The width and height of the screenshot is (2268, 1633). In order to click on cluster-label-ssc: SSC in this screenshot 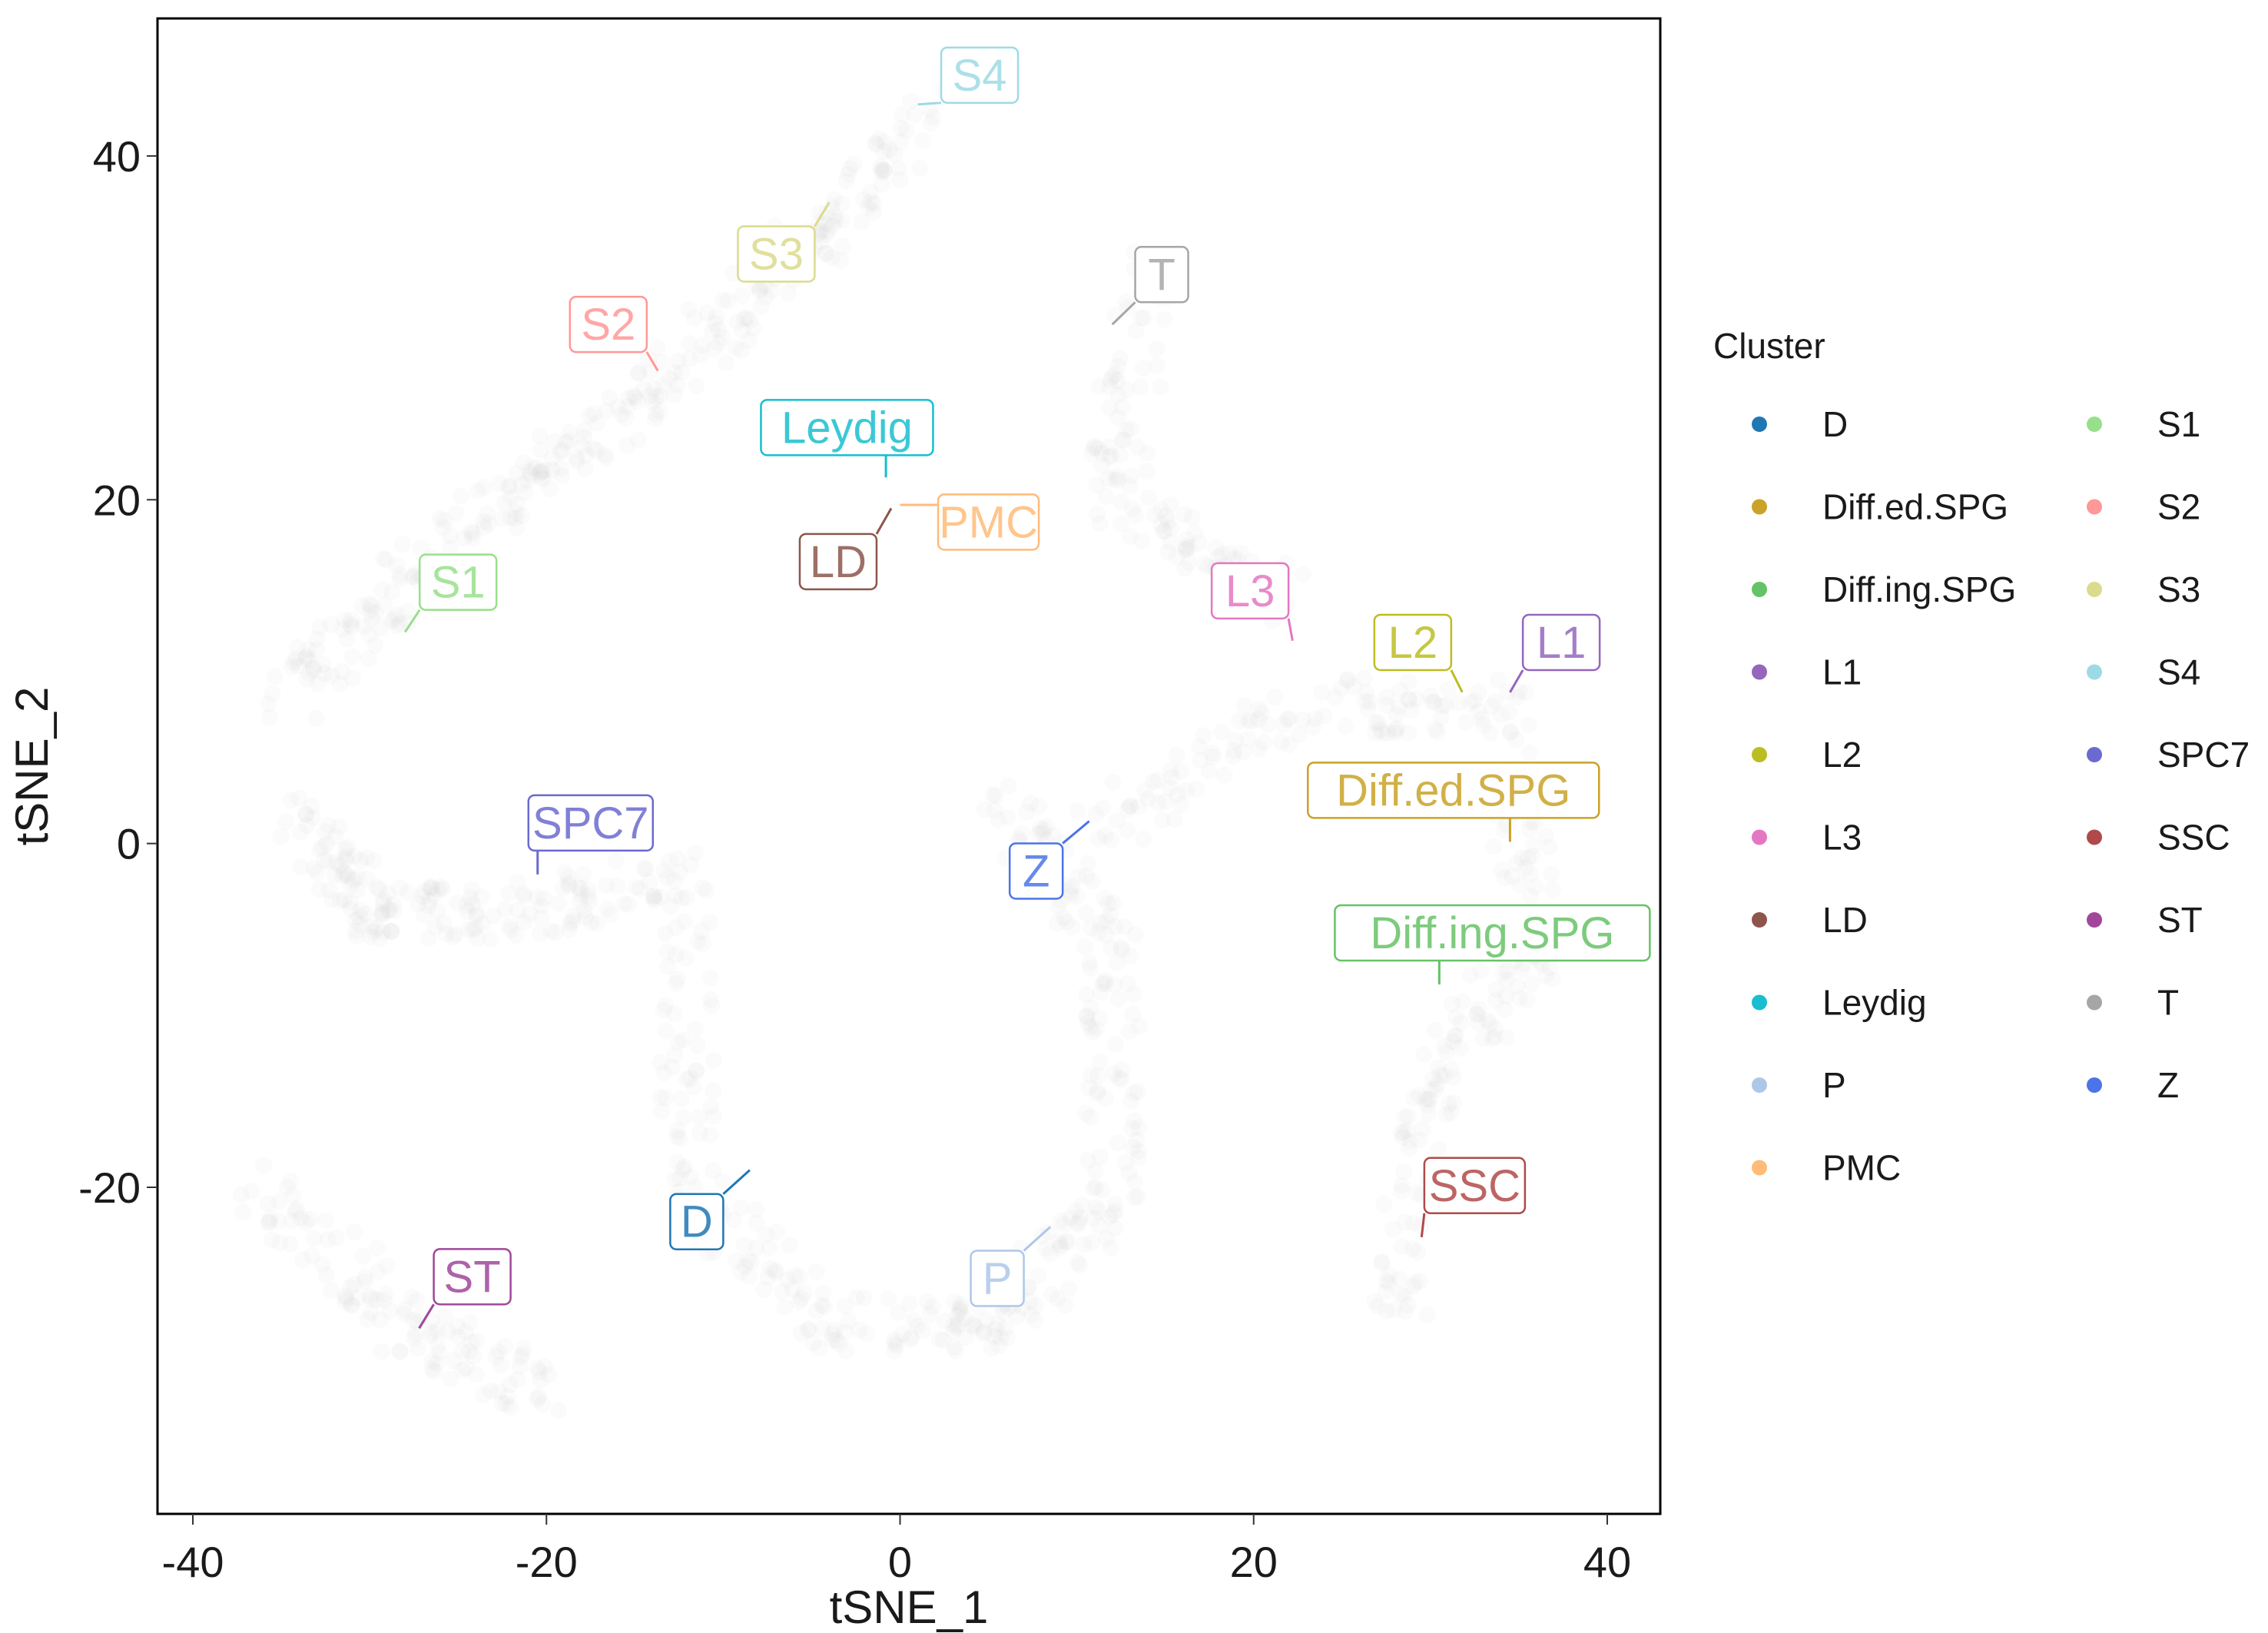, I will do `click(1473, 1197)`.